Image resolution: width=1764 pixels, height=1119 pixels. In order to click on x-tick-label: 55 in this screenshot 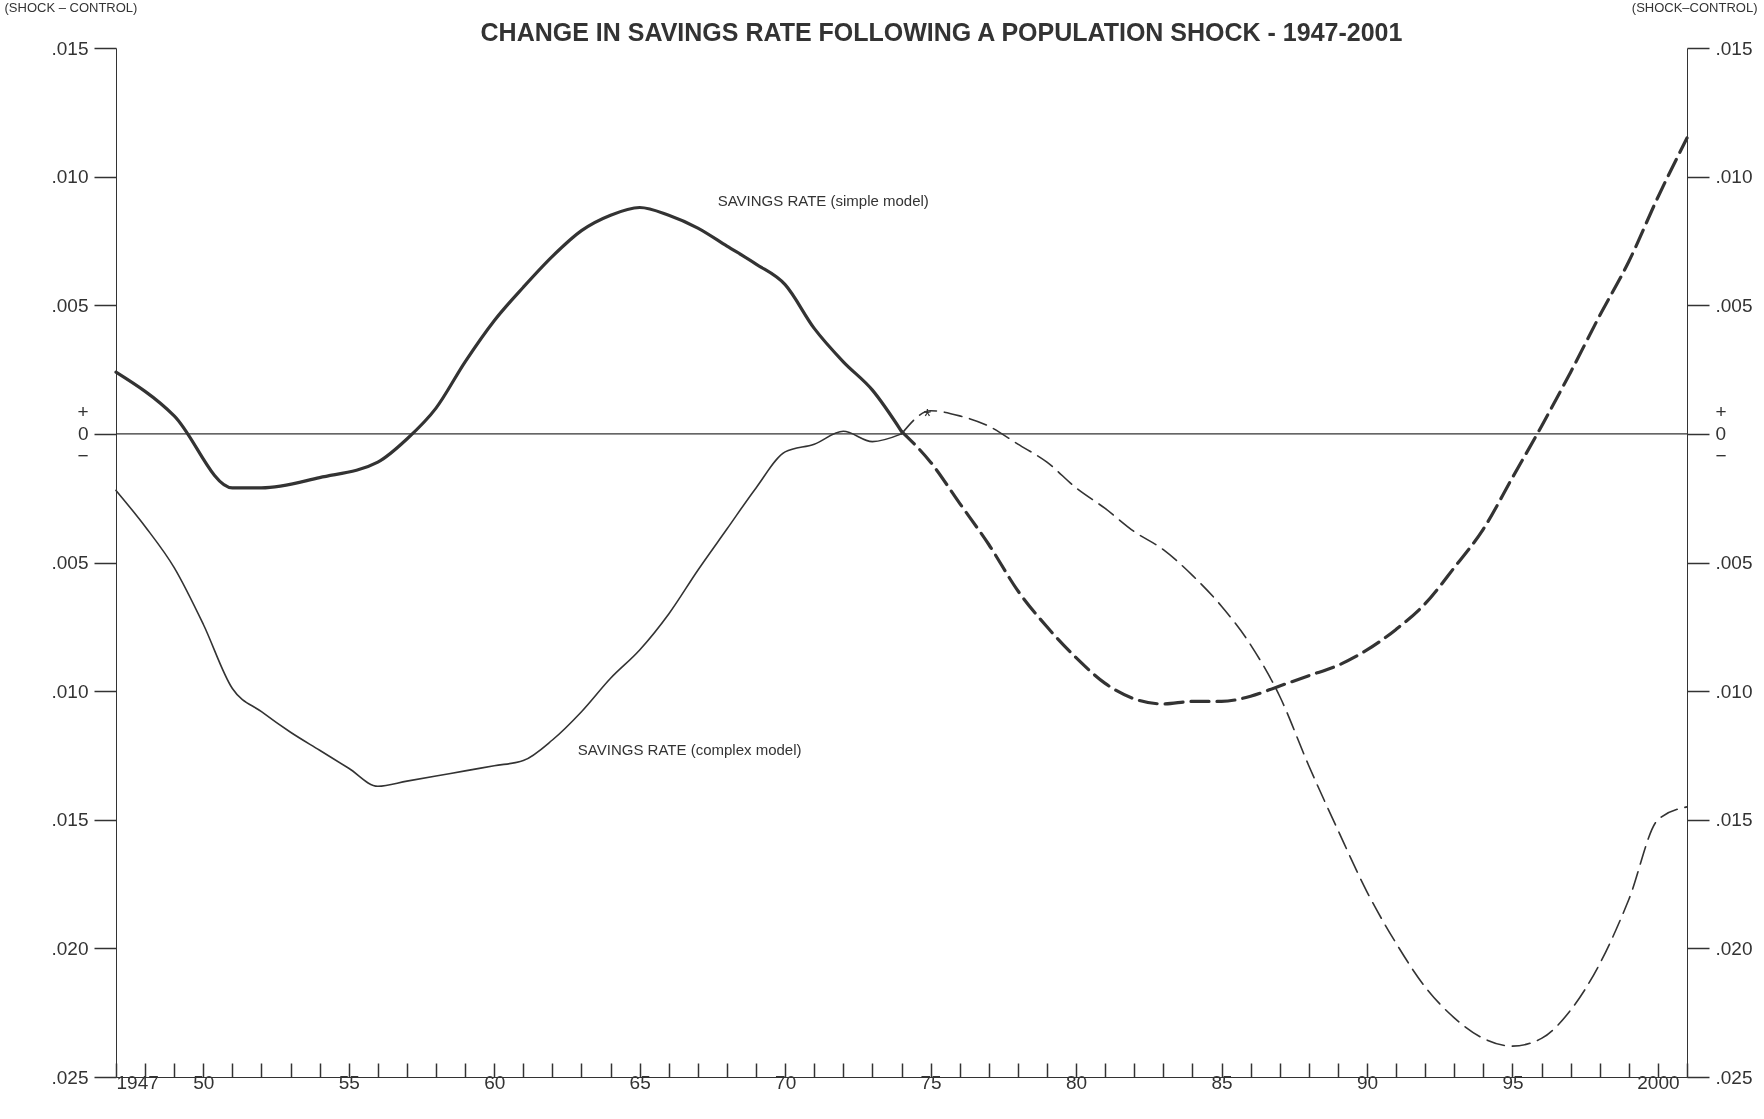, I will do `click(349, 1082)`.